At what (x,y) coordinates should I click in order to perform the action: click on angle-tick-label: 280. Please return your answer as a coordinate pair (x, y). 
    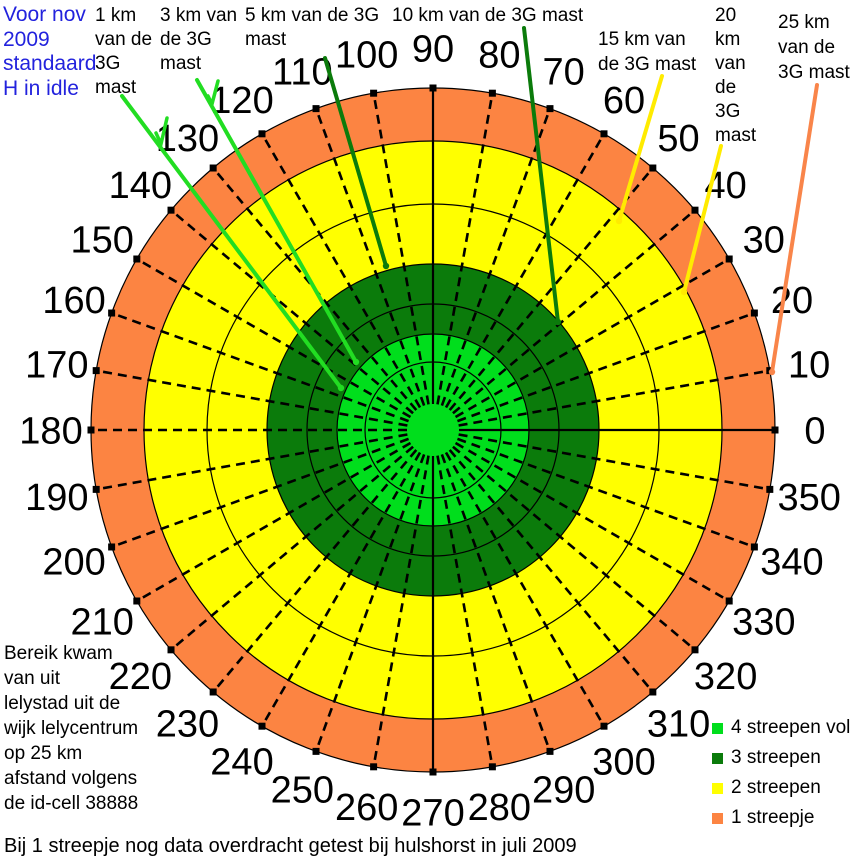
    Looking at the image, I should click on (499, 808).